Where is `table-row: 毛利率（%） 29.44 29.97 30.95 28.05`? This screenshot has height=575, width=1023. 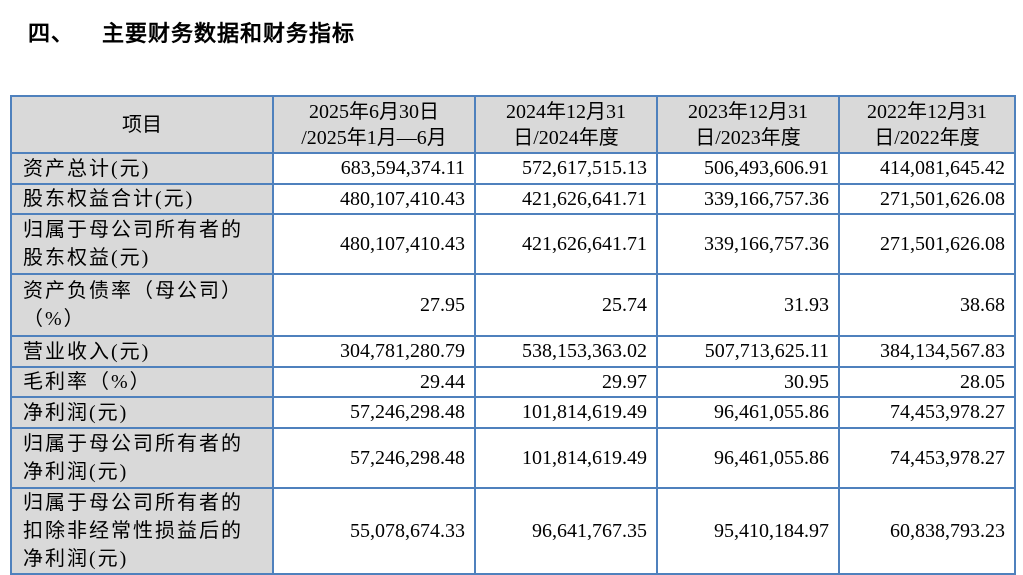
table-row: 毛利率（%） 29.44 29.97 30.95 28.05 is located at coordinates (513, 382).